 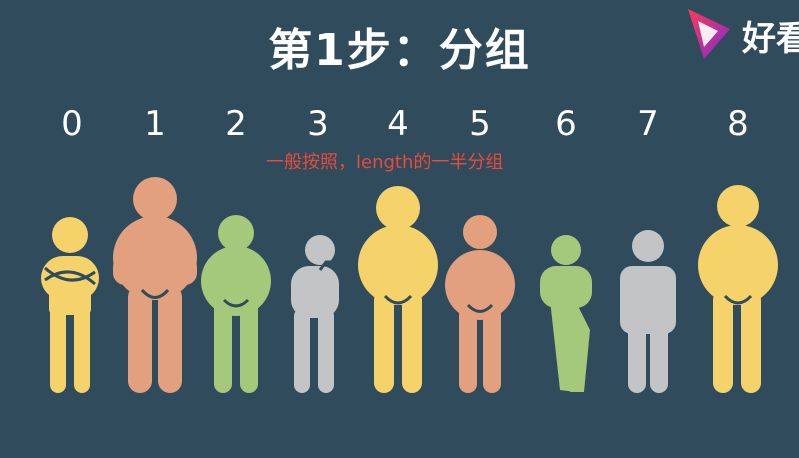 What do you see at coordinates (566, 124) in the screenshot?
I see `index-label: 6` at bounding box center [566, 124].